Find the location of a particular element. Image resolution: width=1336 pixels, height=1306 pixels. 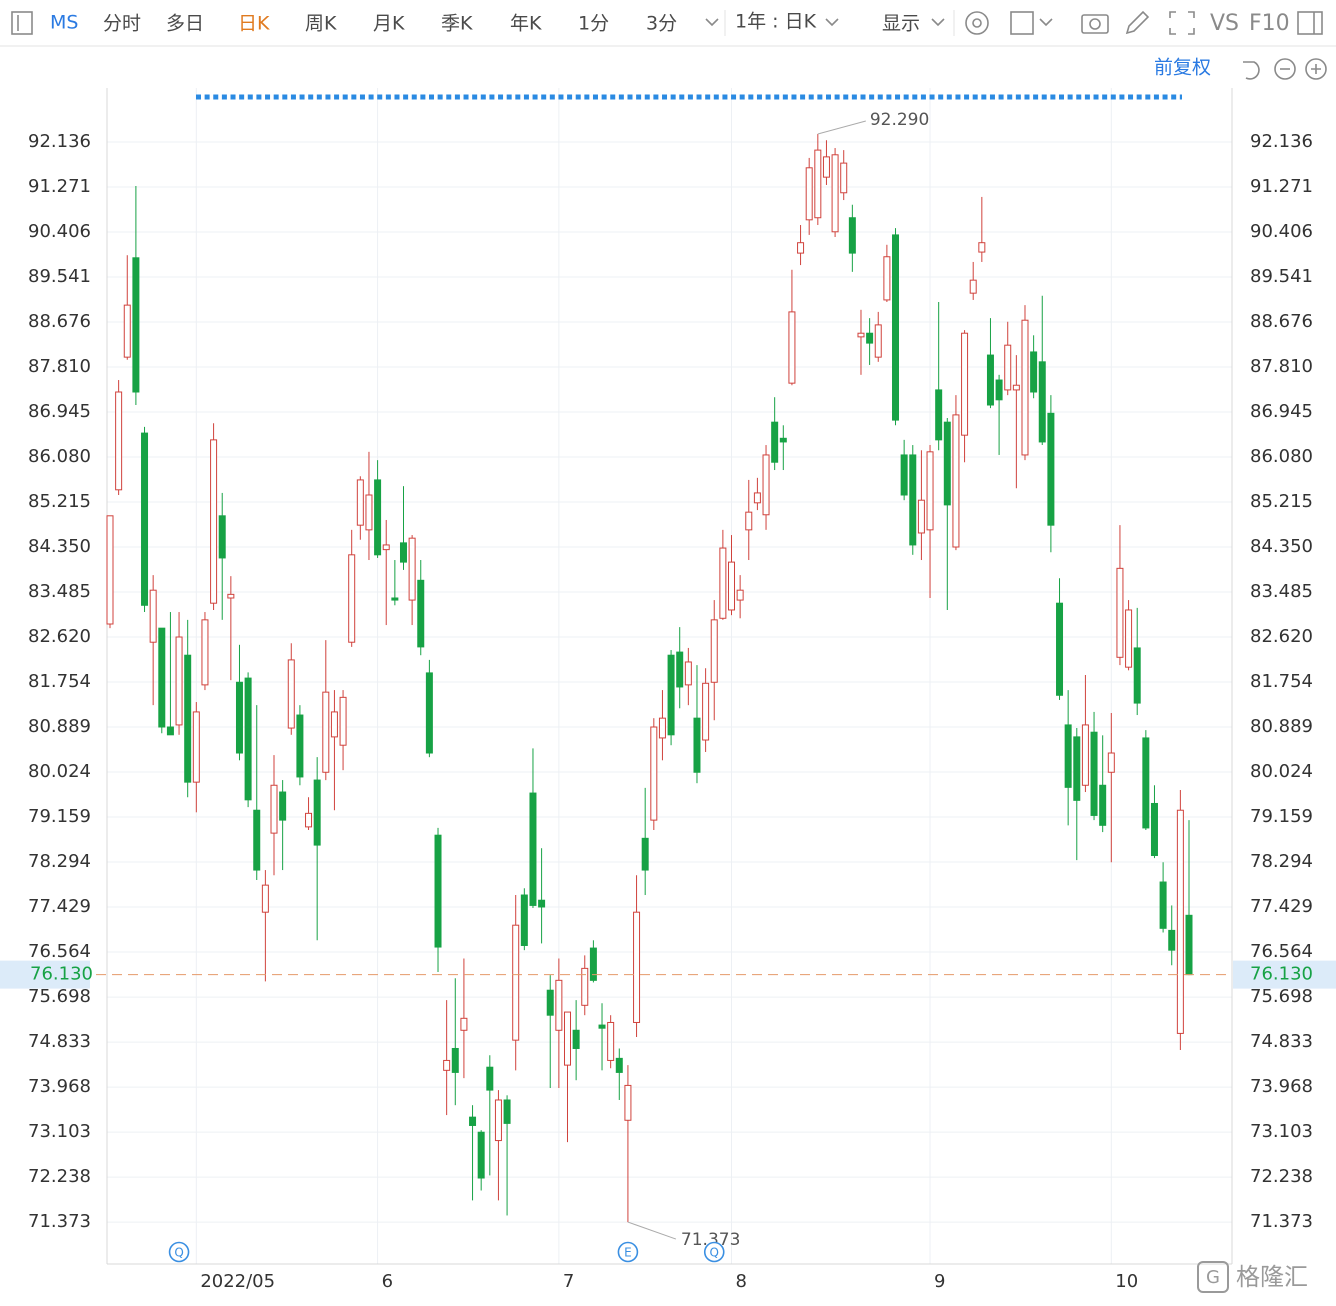

adjust-mode: 前复权 is located at coordinates (1182, 68).